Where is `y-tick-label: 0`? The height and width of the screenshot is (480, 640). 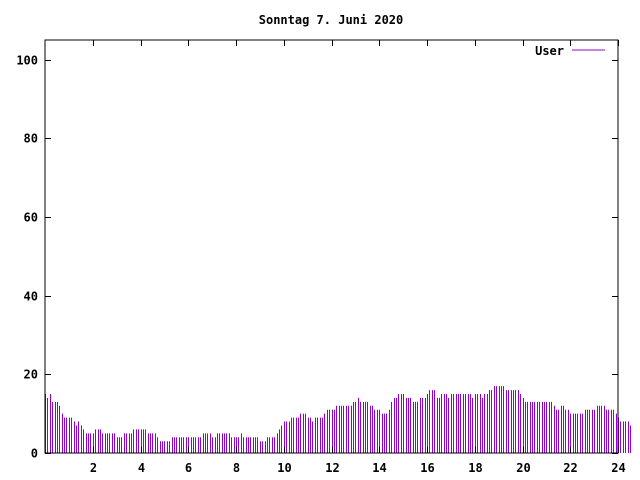
y-tick-label: 0 is located at coordinates (34, 454).